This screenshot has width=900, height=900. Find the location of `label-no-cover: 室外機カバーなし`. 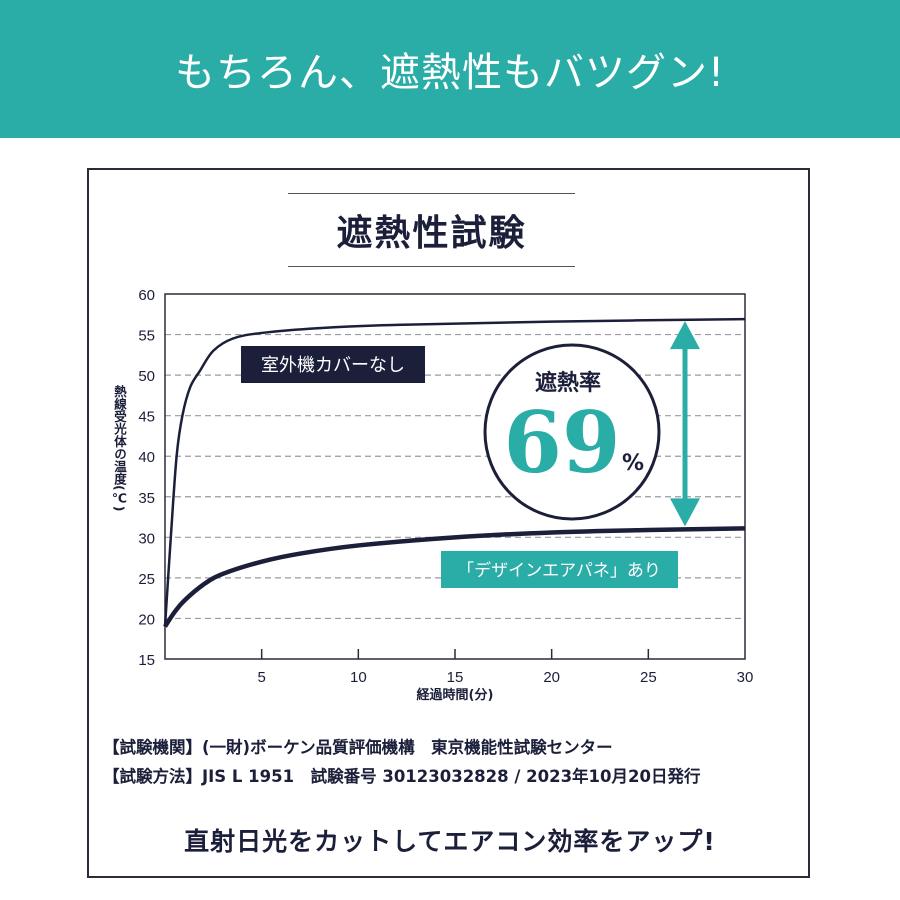

label-no-cover: 室外機カバーなし is located at coordinates (333, 365).